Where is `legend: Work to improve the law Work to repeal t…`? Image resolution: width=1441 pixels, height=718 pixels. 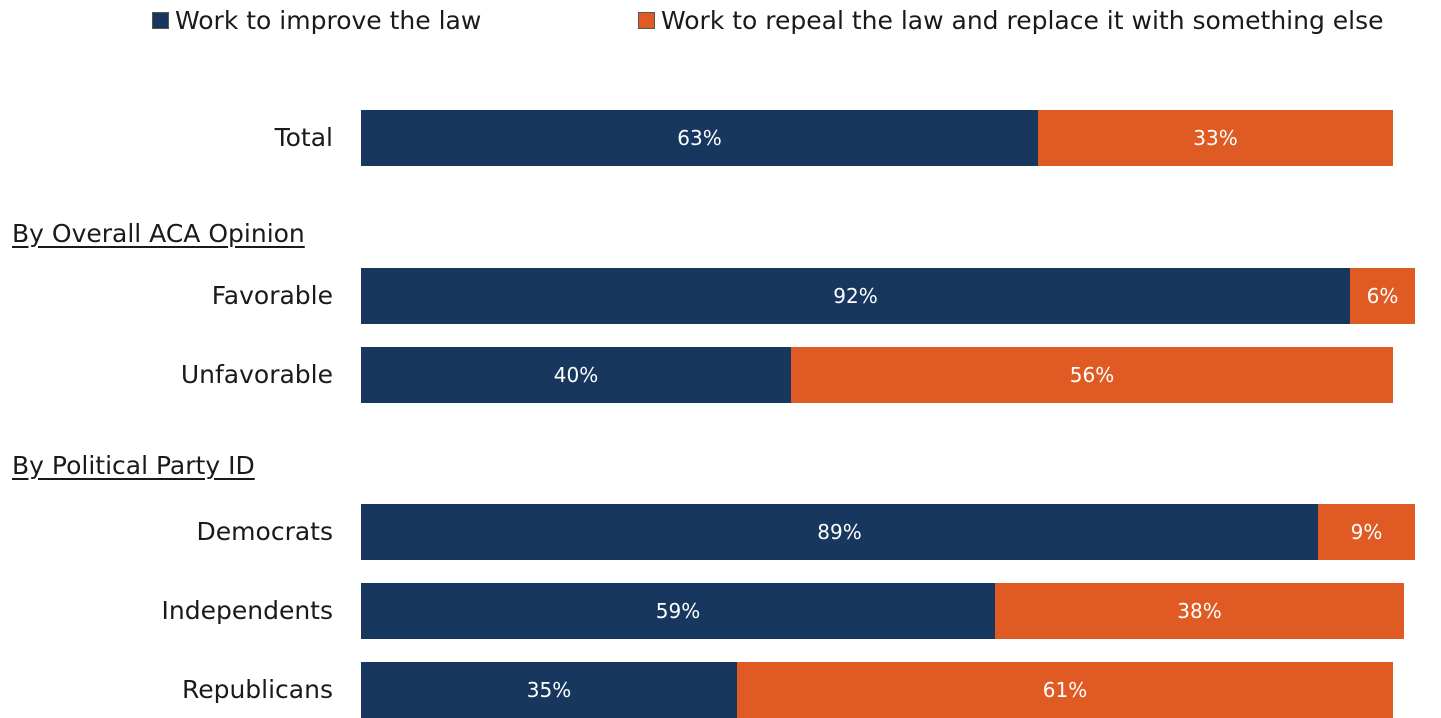 legend: Work to improve the law Work to repeal t… is located at coordinates (720, 24).